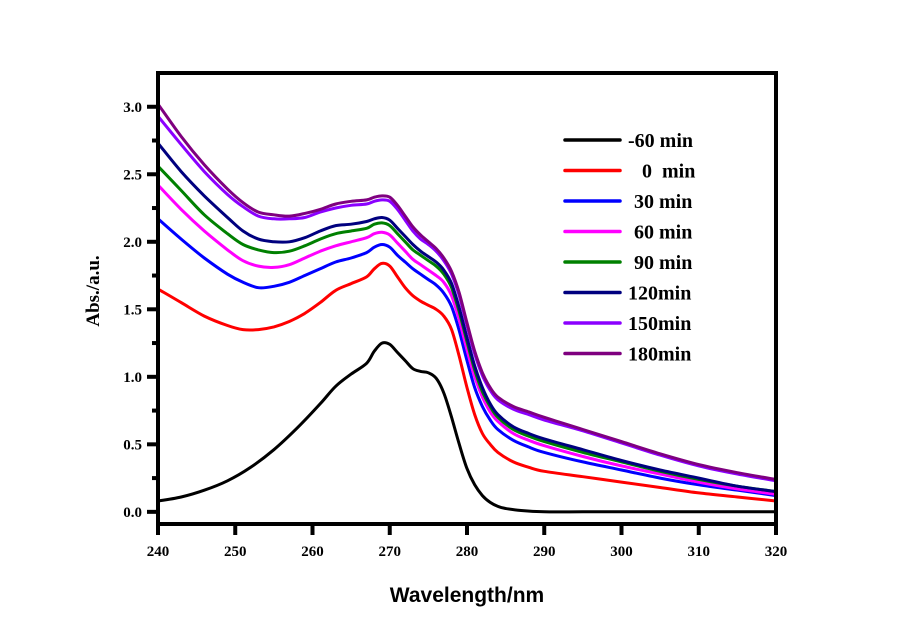  Describe the element at coordinates (660, 141) in the screenshot. I see `legend-label: -60 min` at that location.